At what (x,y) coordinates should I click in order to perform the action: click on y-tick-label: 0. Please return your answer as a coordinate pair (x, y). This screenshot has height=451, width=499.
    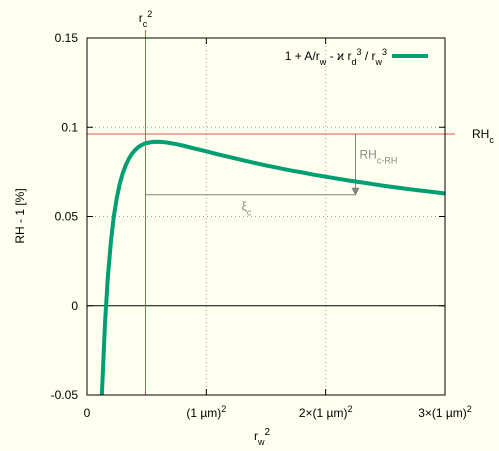
    Looking at the image, I should click on (74, 306).